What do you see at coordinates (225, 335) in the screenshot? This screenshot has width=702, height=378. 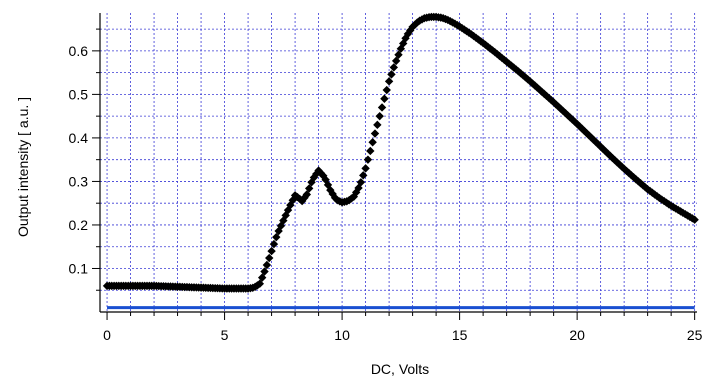 I see `x-tick-label: 5` at bounding box center [225, 335].